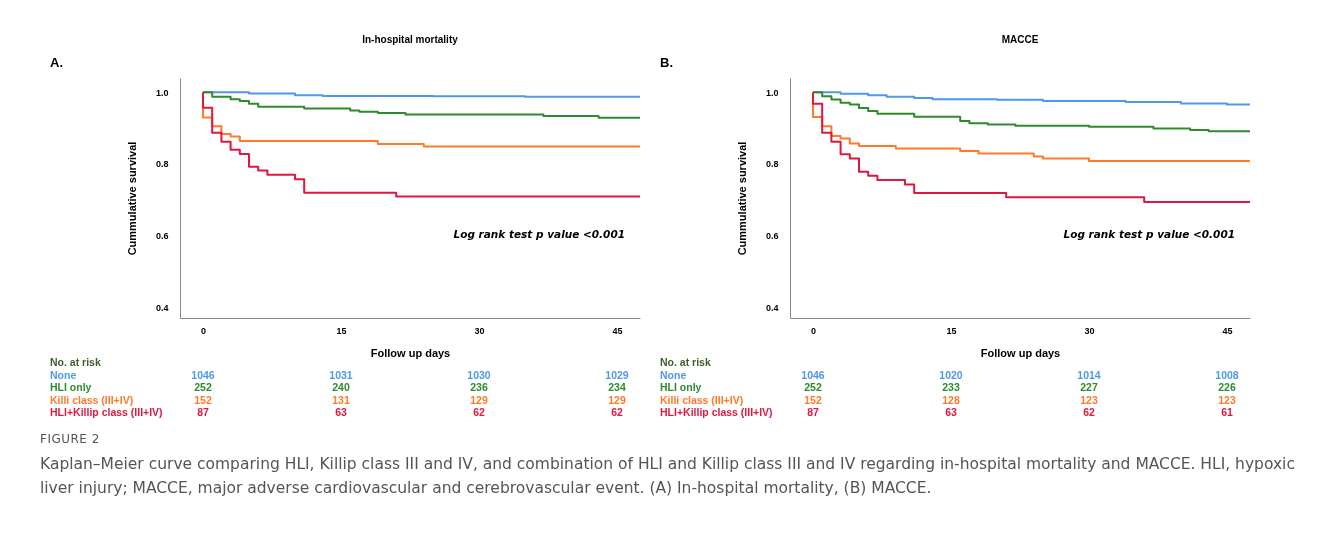  I want to click on text: 234, so click(617, 387).